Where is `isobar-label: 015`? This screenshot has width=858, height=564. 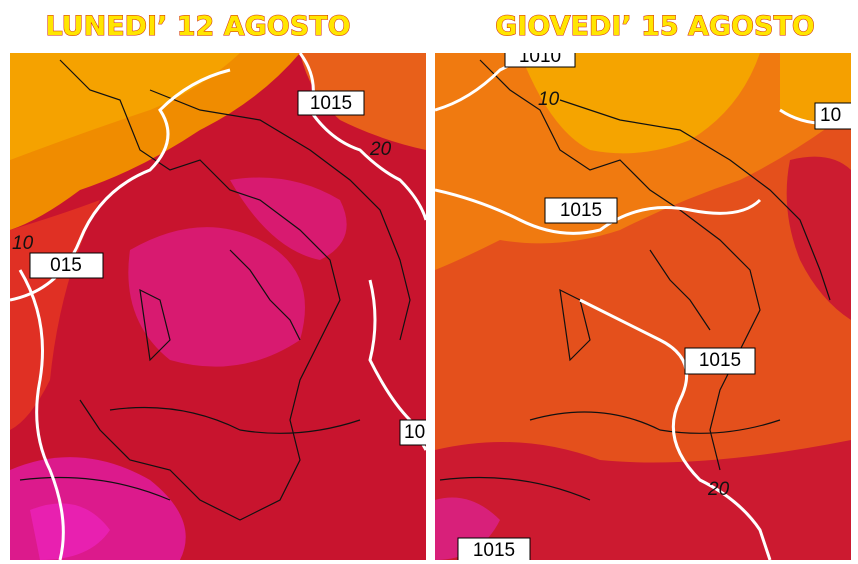 isobar-label: 015 is located at coordinates (66, 265).